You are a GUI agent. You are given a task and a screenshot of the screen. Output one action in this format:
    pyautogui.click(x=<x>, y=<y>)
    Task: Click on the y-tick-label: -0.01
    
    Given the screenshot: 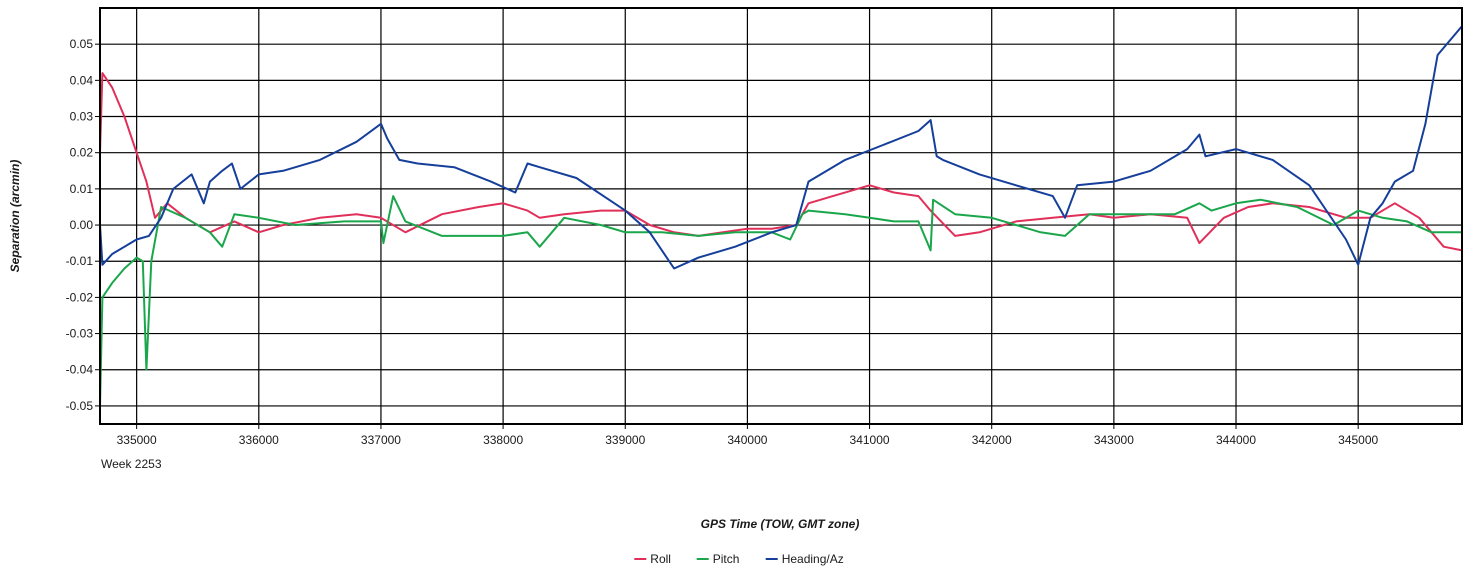 What is the action you would take?
    pyautogui.click(x=80, y=261)
    